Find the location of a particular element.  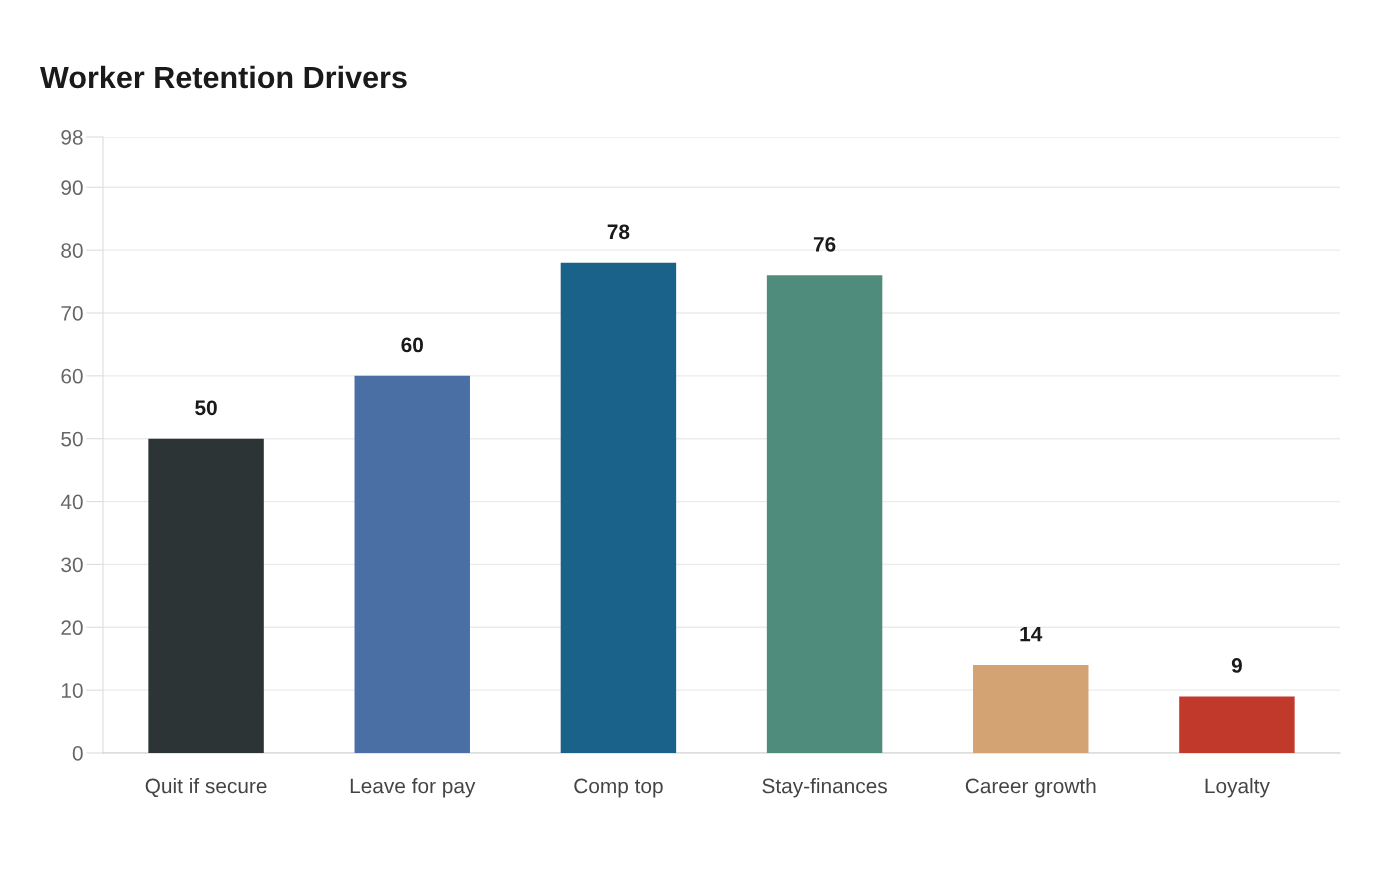

y-tick-label: 0 is located at coordinates (77, 753).